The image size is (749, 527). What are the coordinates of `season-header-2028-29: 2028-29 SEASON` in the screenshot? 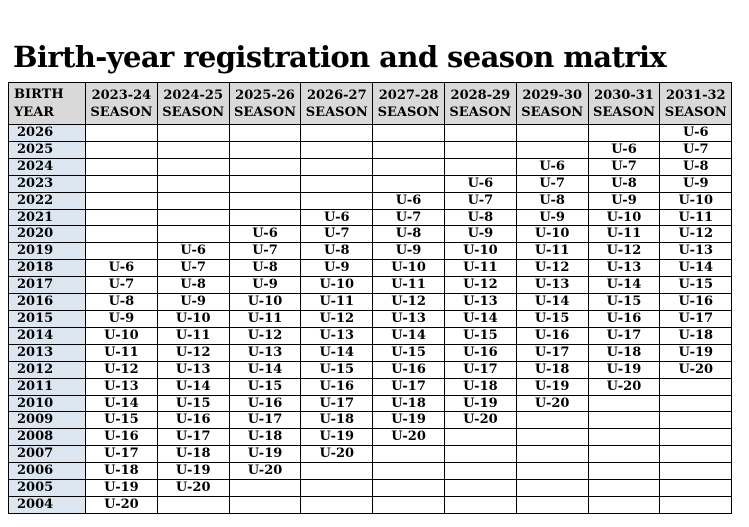 It's located at (480, 103).